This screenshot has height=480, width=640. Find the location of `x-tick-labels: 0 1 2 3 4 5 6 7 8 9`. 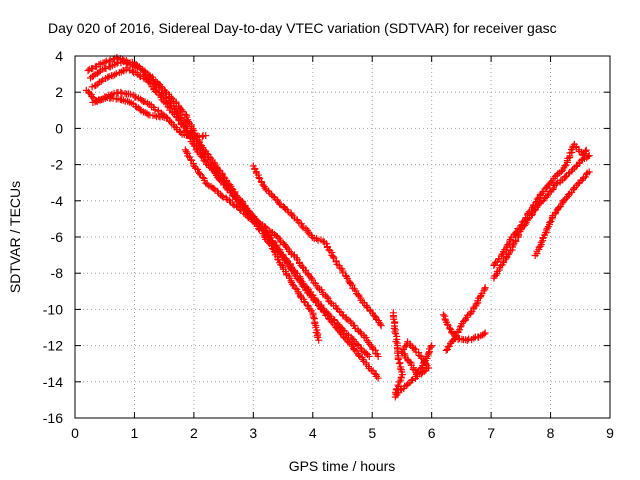

x-tick-labels: 0 1 2 3 4 5 6 7 8 9 is located at coordinates (342, 433).